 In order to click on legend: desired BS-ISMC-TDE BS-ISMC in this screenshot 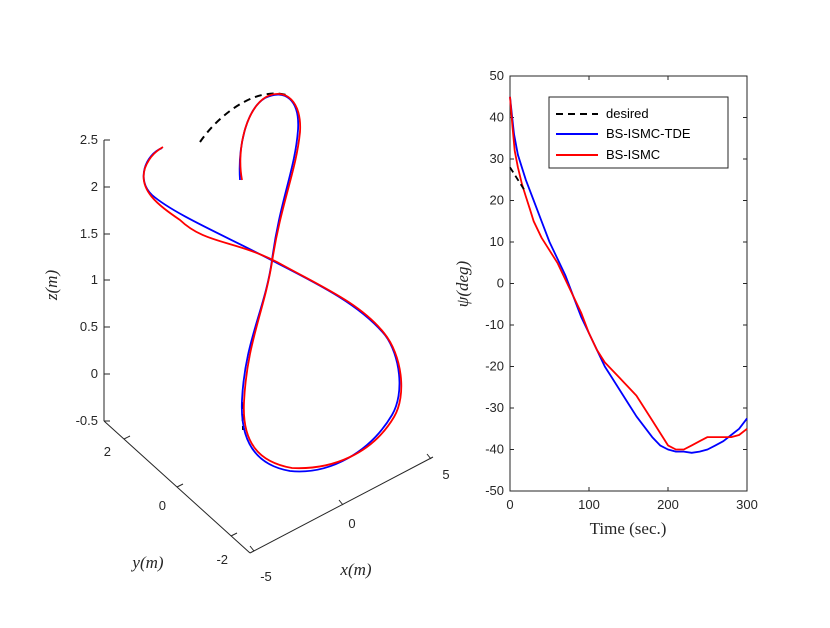, I will do `click(638, 132)`.